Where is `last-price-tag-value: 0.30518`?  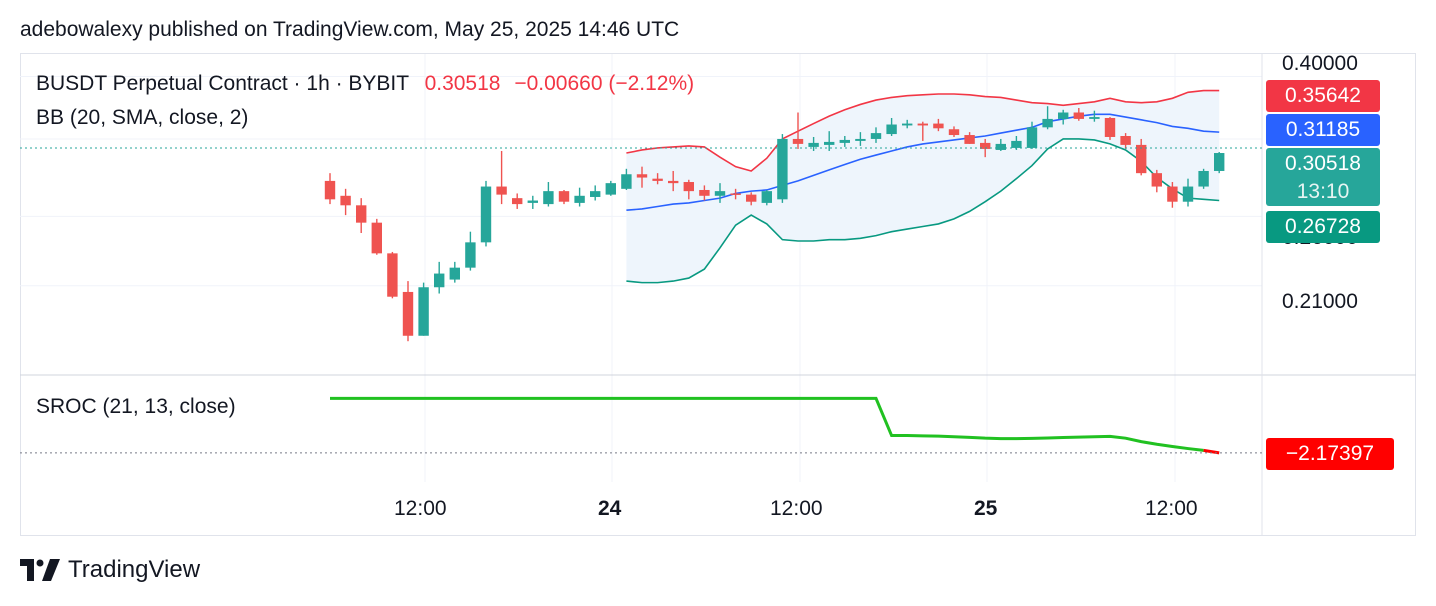 last-price-tag-value: 0.30518 is located at coordinates (1323, 163).